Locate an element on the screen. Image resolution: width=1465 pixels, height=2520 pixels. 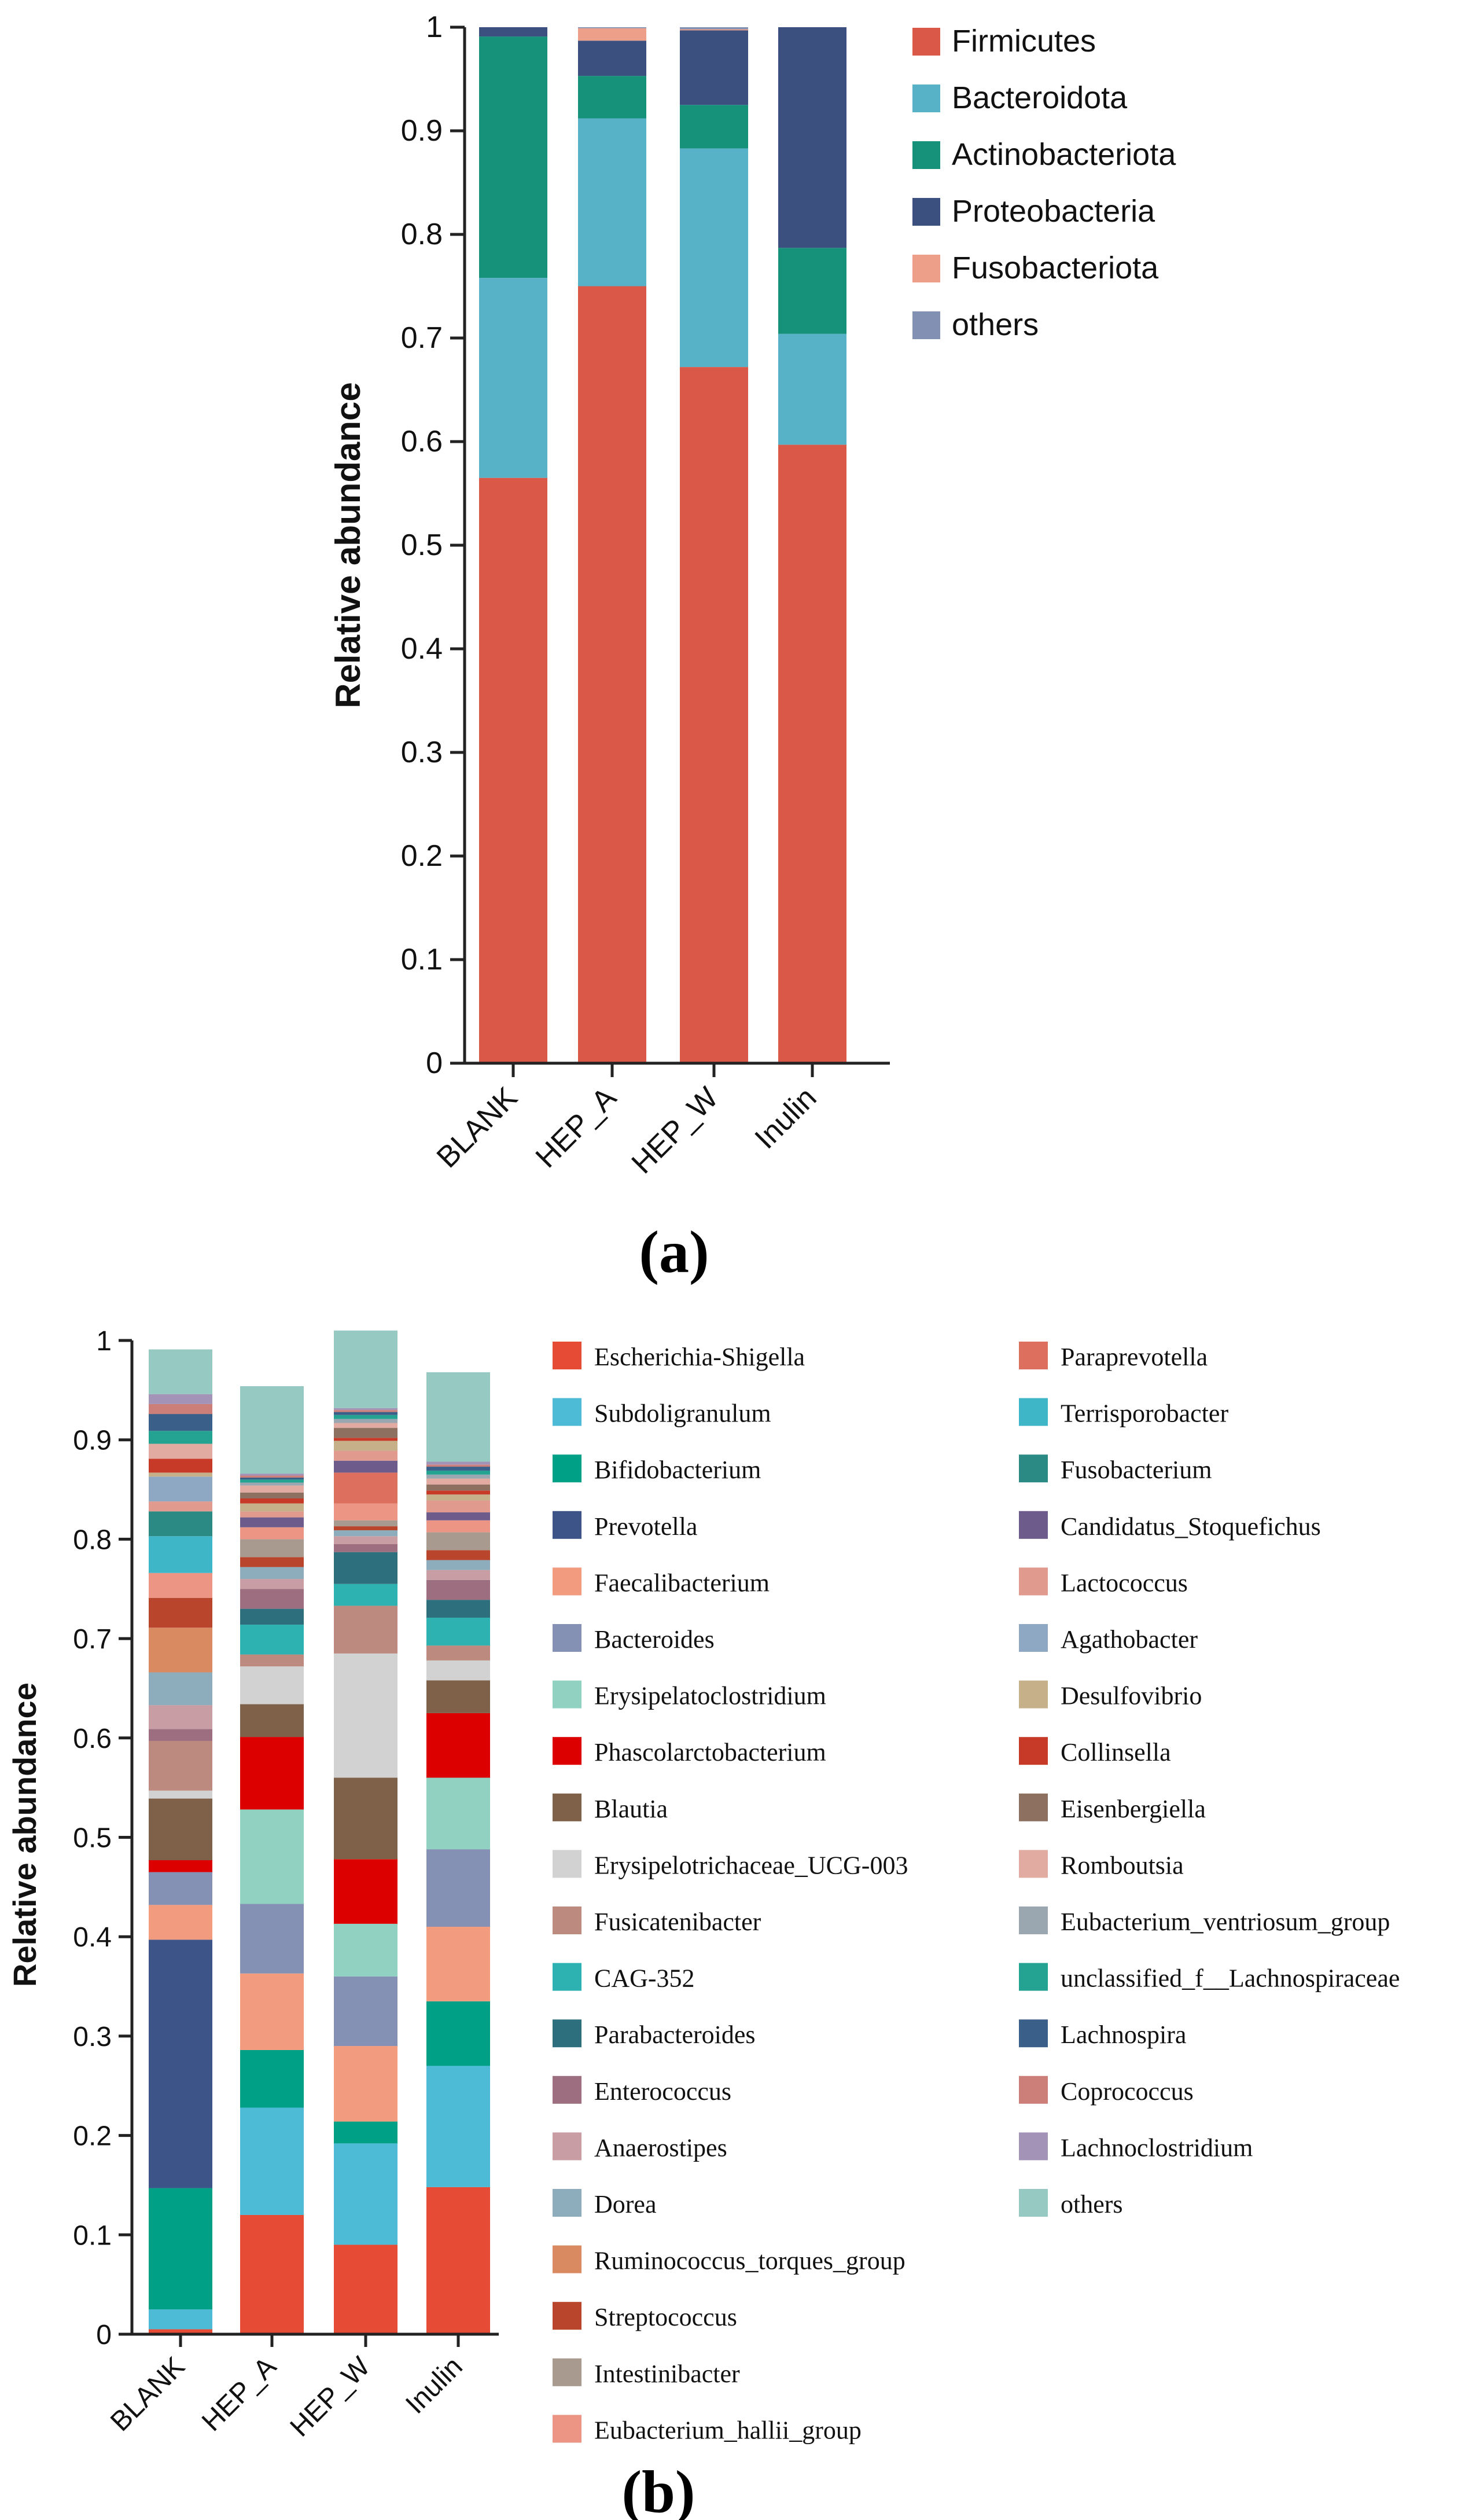
bar-segment-hep-w-bacteroidota is located at coordinates (714, 258).